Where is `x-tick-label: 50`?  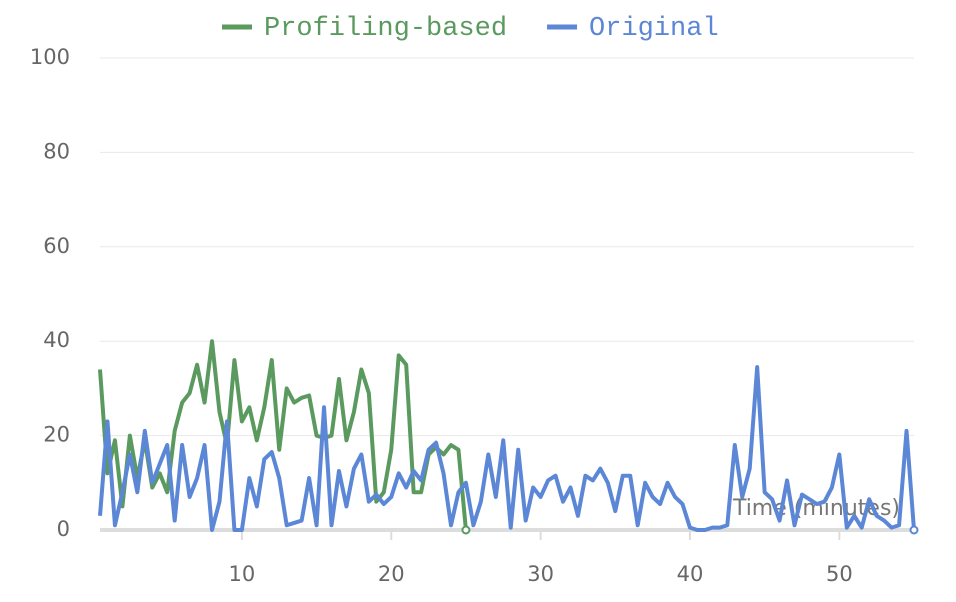
x-tick-label: 50 is located at coordinates (839, 574).